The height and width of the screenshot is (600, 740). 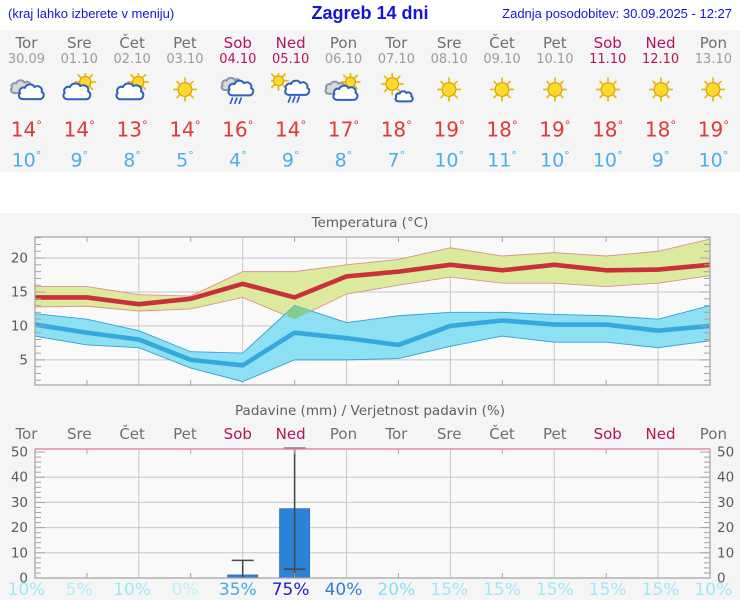 What do you see at coordinates (608, 59) in the screenshot?
I see `day-date: 11.10` at bounding box center [608, 59].